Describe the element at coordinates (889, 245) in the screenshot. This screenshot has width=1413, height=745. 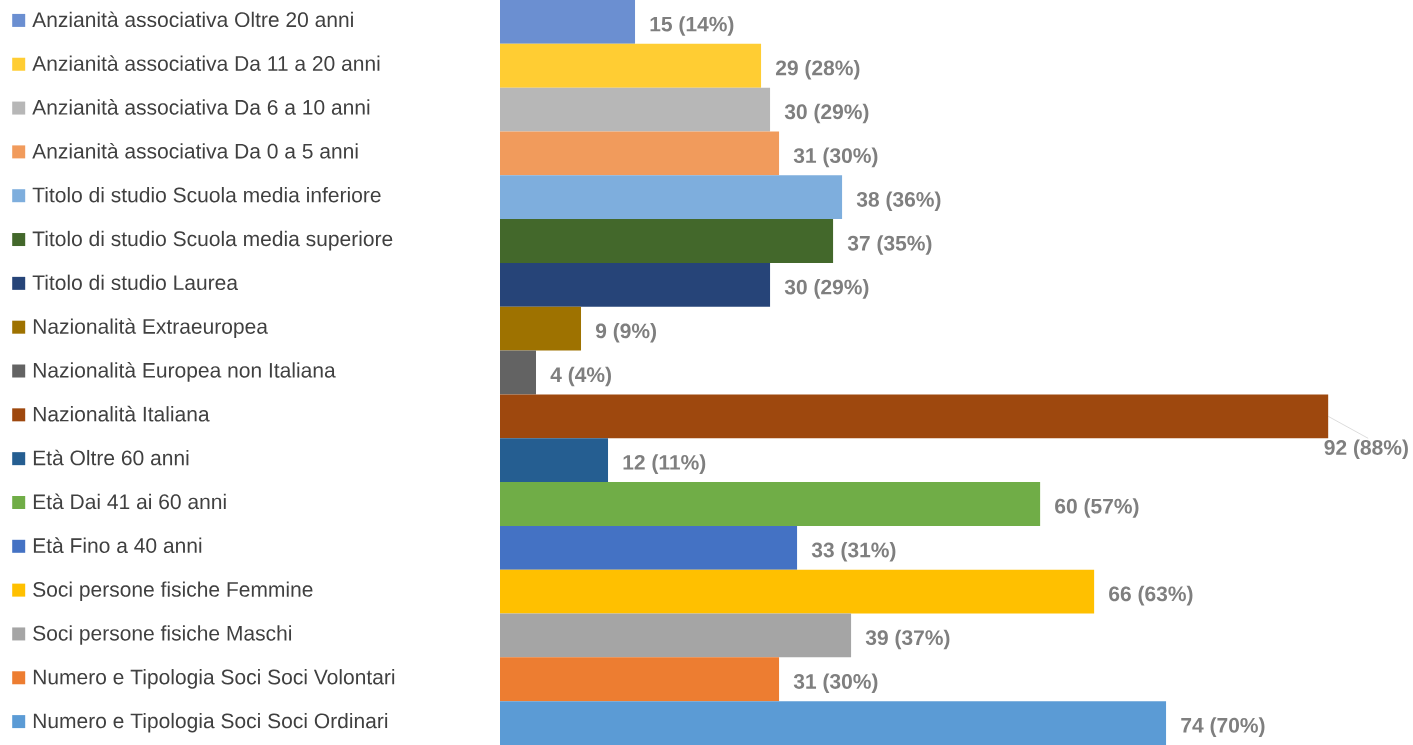
I see `data-label: 37 (35%)` at that location.